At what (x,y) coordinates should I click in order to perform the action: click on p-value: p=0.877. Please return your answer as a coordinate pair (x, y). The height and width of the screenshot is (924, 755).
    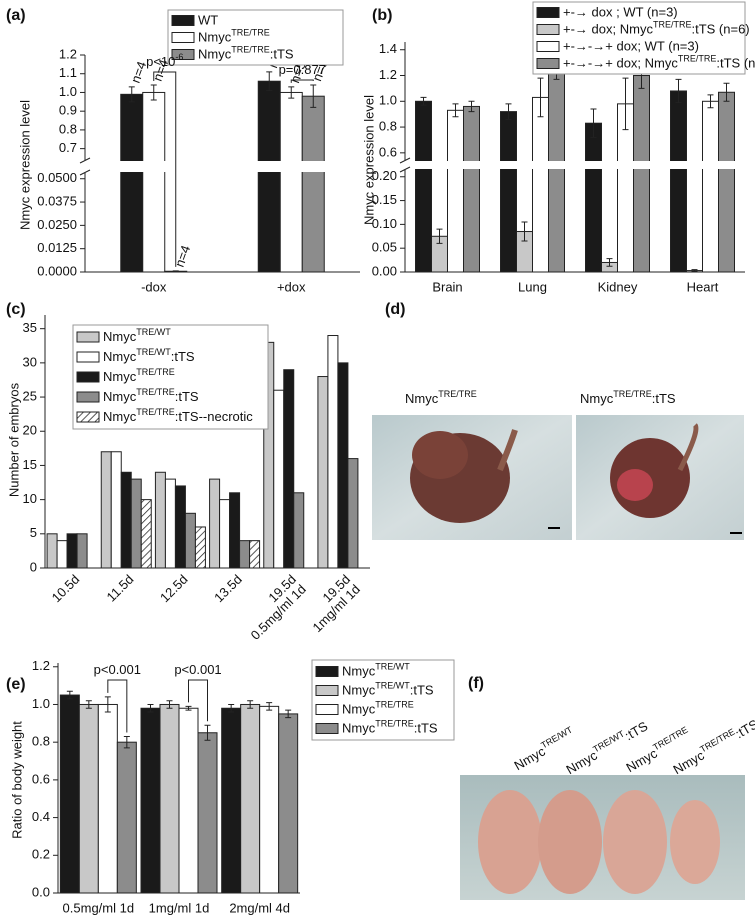
    Looking at the image, I should click on (302, 69).